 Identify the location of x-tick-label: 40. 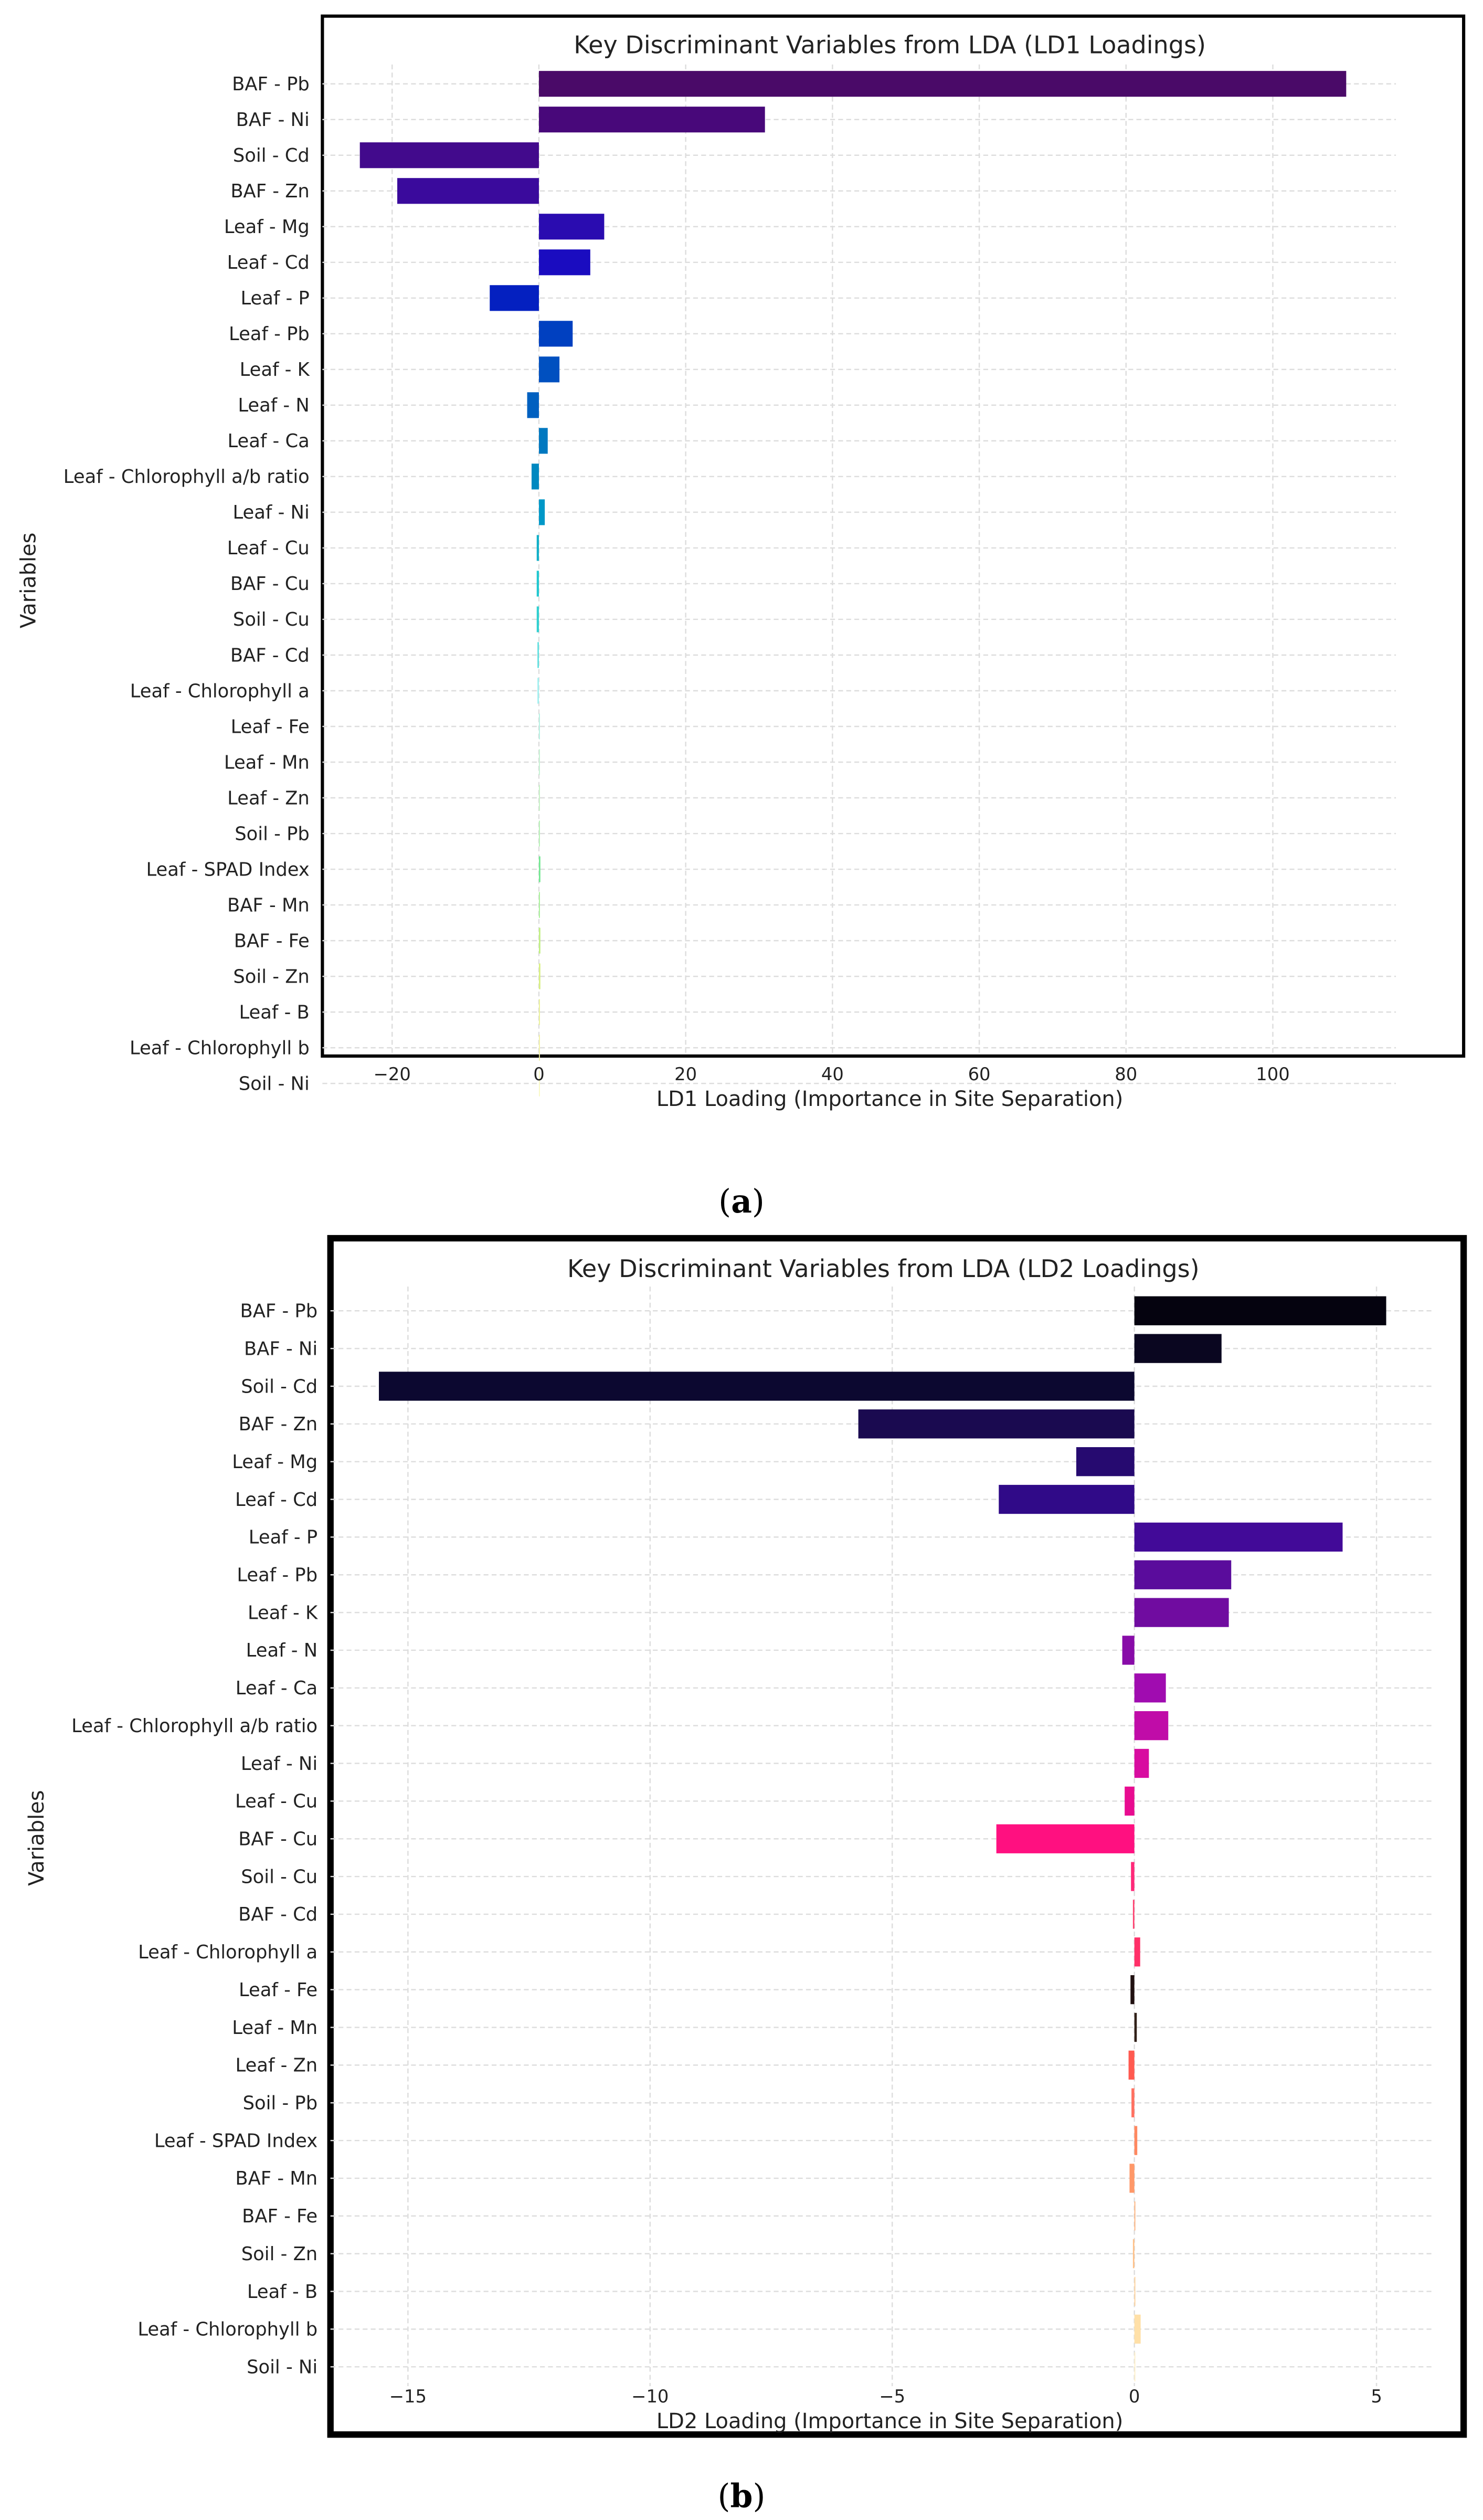
(833, 1074).